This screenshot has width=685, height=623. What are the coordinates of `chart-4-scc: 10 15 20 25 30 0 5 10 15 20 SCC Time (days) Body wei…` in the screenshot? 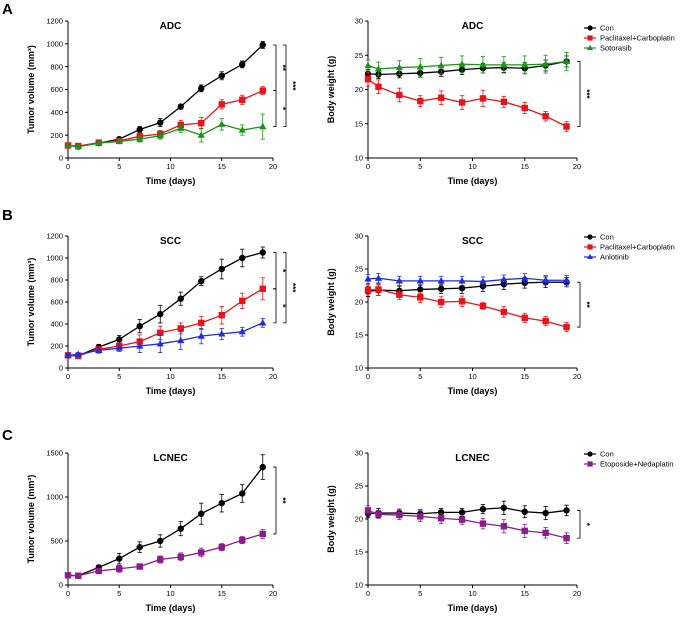 It's located at (500, 314).